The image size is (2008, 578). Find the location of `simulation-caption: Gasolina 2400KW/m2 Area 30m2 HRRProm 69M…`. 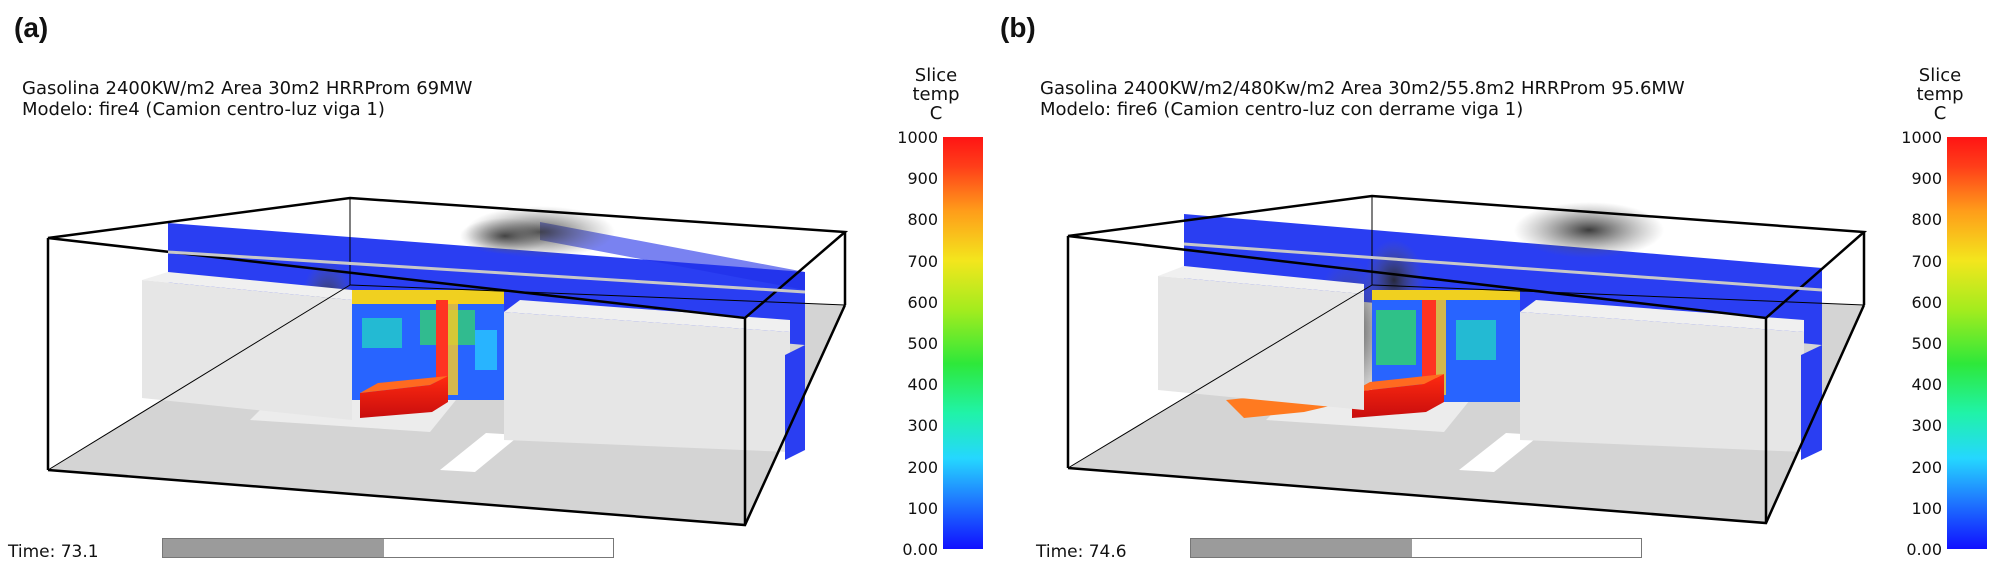

simulation-caption: Gasolina 2400KW/m2 Area 30m2 HRRProm 69M… is located at coordinates (247, 99).